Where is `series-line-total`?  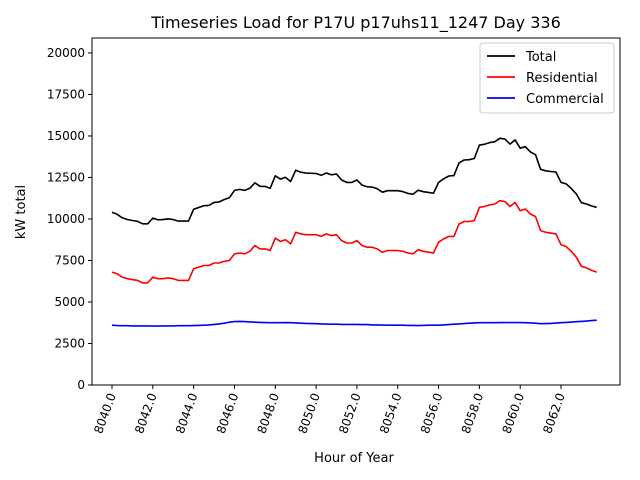
series-line-total is located at coordinates (354, 181).